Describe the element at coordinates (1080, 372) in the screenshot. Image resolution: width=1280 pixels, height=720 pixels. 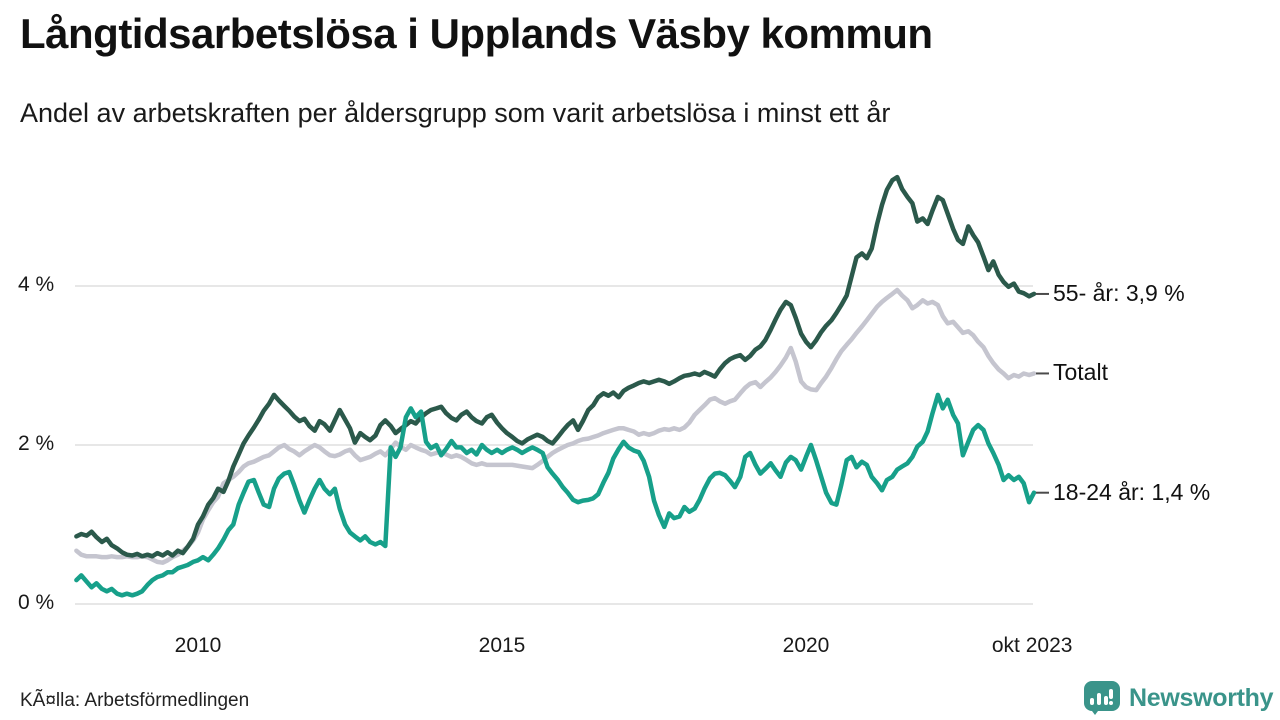
I see `end-label-Totalt: Totalt` at that location.